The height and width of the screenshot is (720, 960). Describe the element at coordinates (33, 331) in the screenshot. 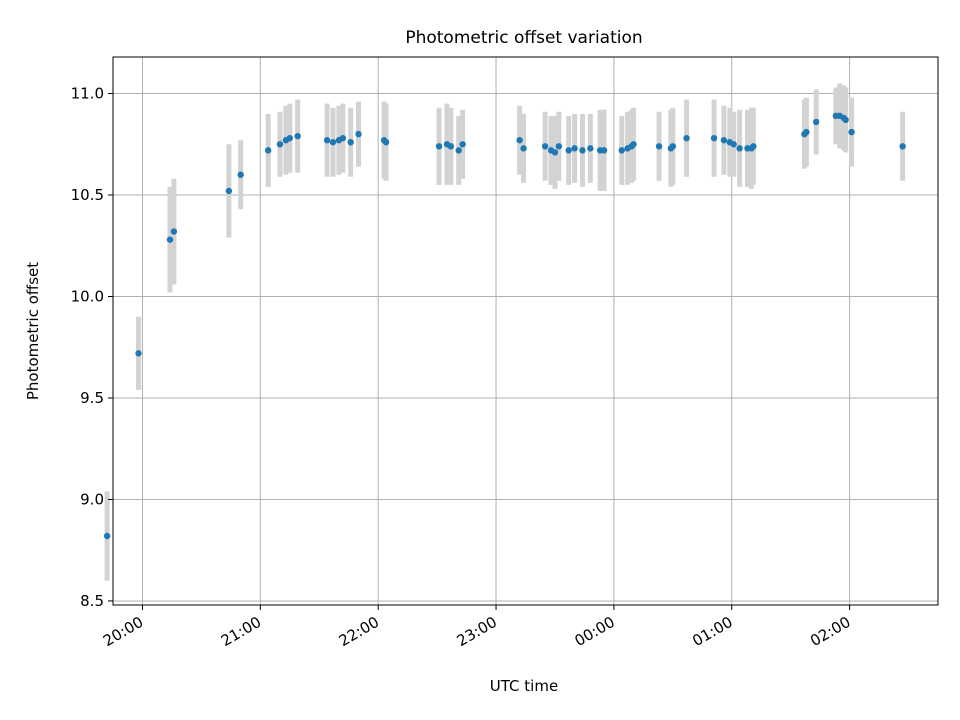

I see `y-axis-label: Photometric offset` at that location.